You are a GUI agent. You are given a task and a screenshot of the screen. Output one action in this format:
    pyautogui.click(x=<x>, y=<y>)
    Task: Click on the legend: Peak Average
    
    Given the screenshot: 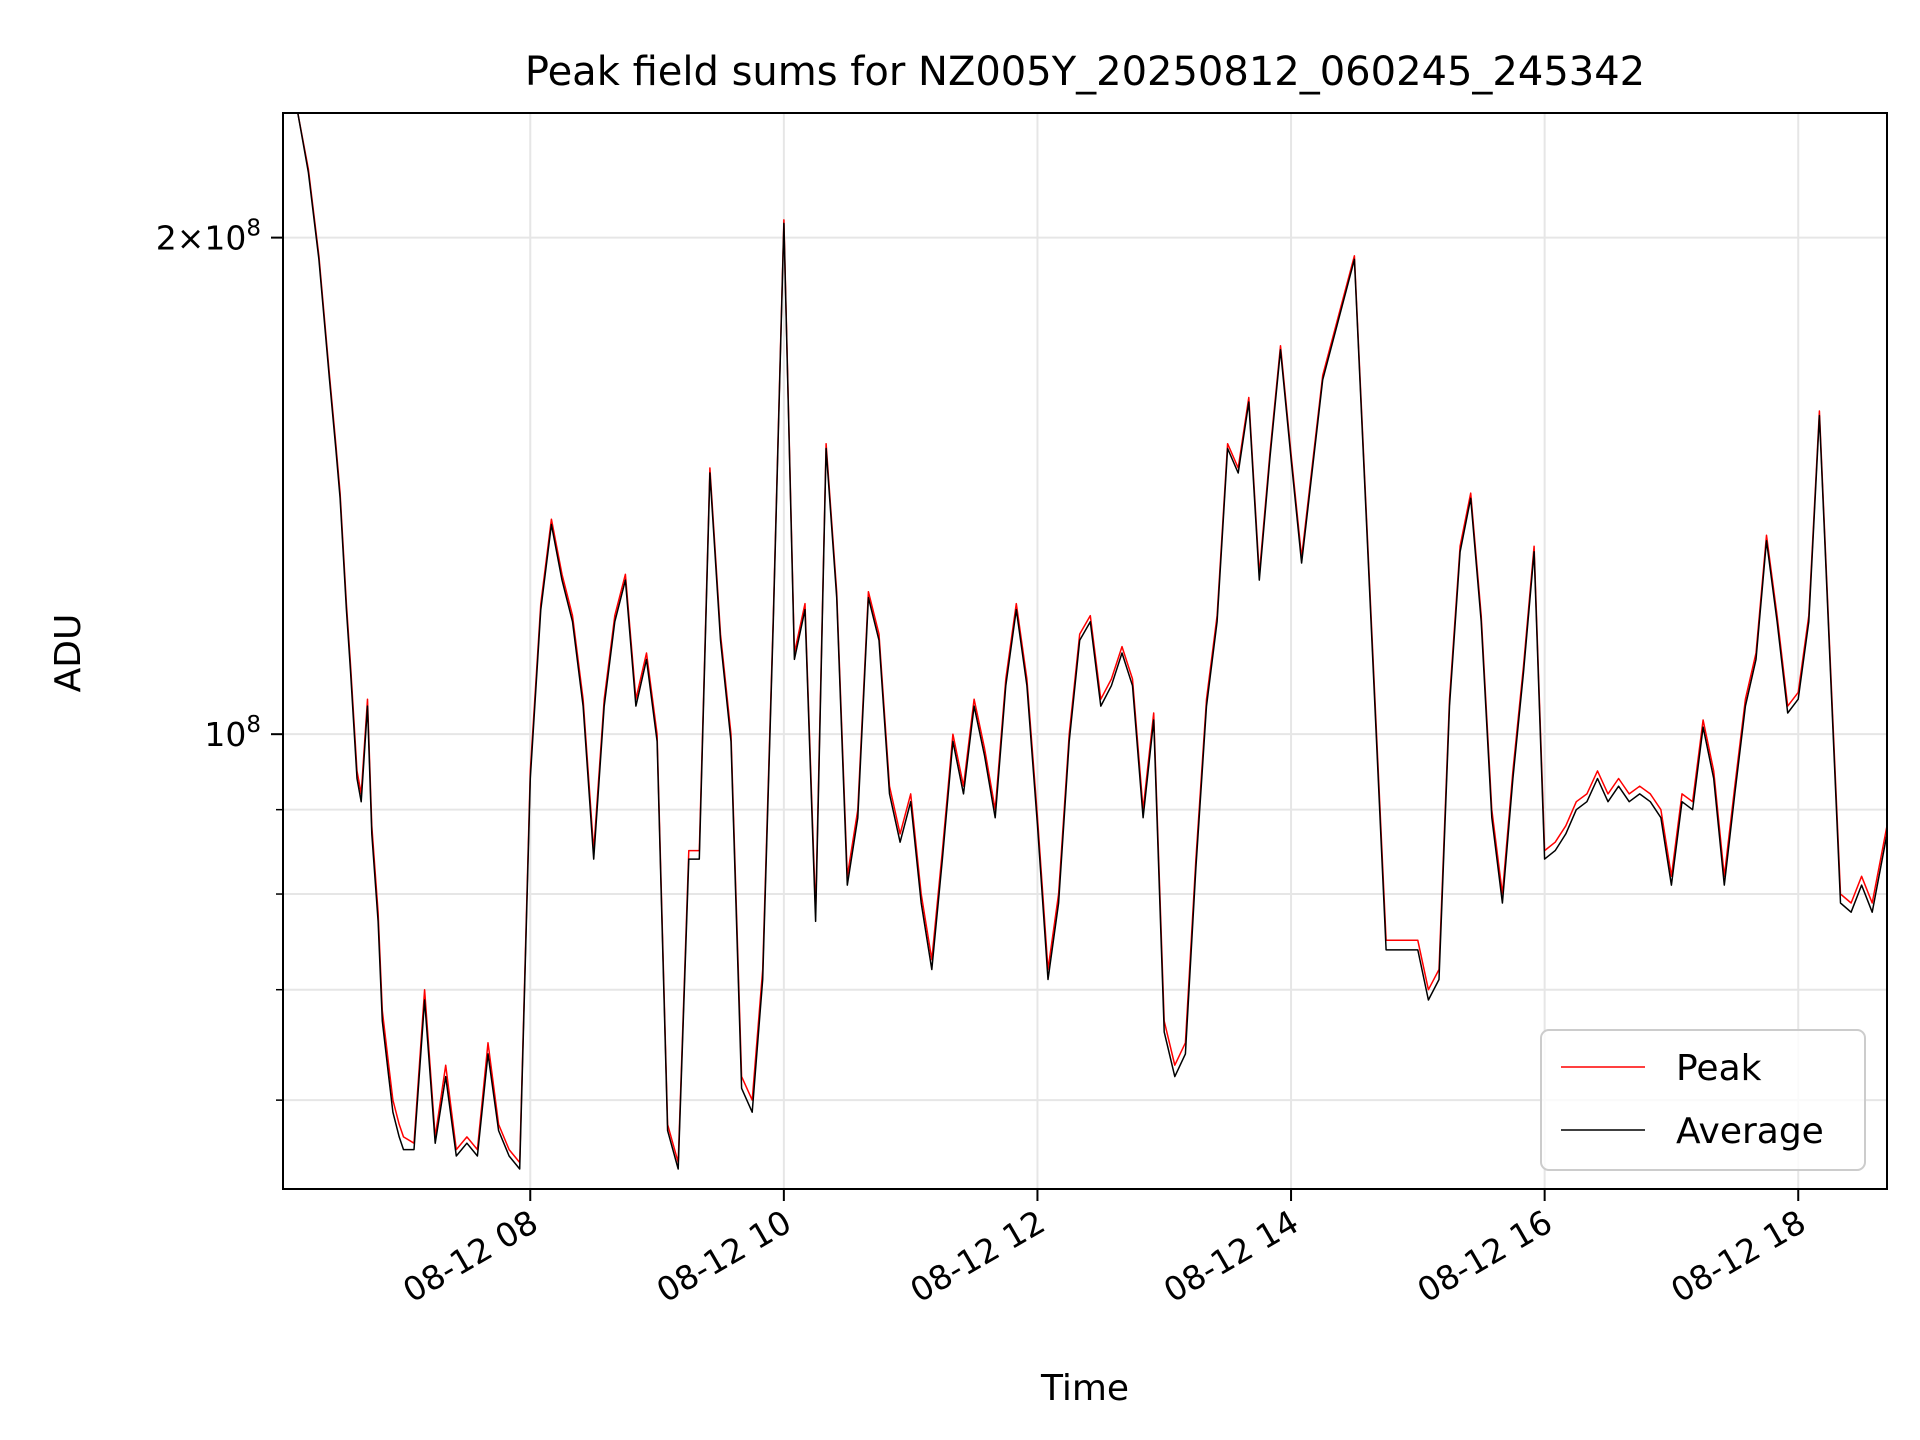 What is the action you would take?
    pyautogui.click(x=1703, y=1100)
    